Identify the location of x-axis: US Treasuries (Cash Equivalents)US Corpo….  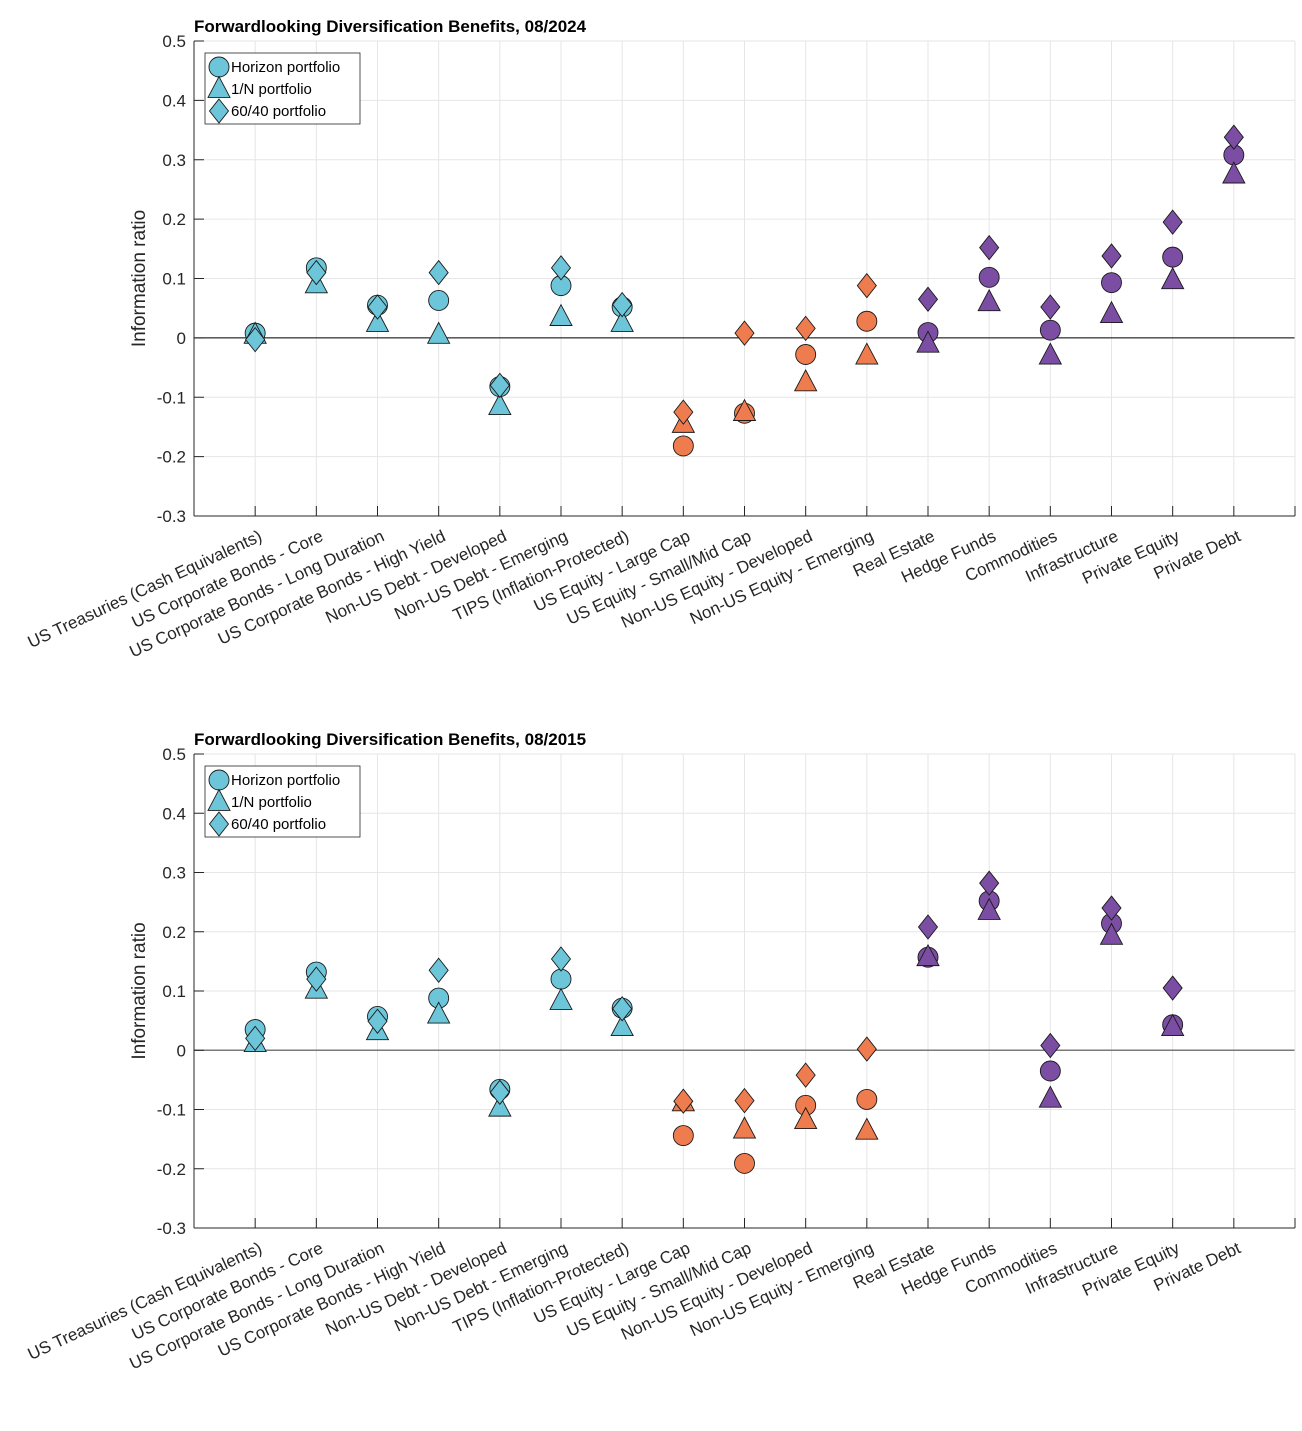
(660, 583).